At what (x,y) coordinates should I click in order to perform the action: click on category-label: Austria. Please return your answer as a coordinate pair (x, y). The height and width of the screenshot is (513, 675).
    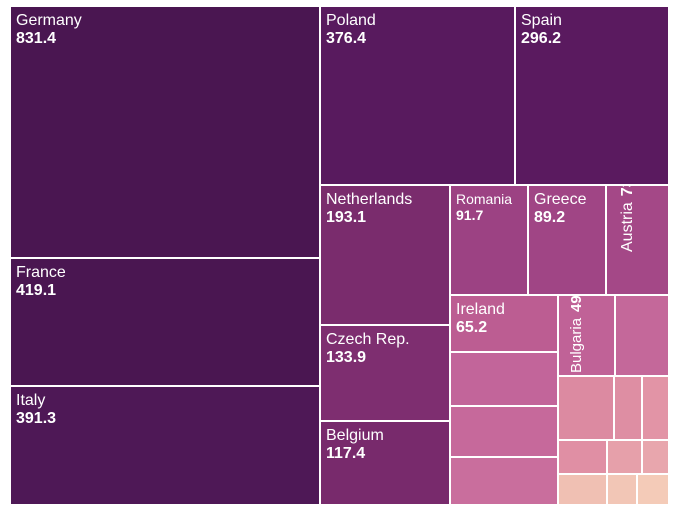
    Looking at the image, I should click on (627, 227).